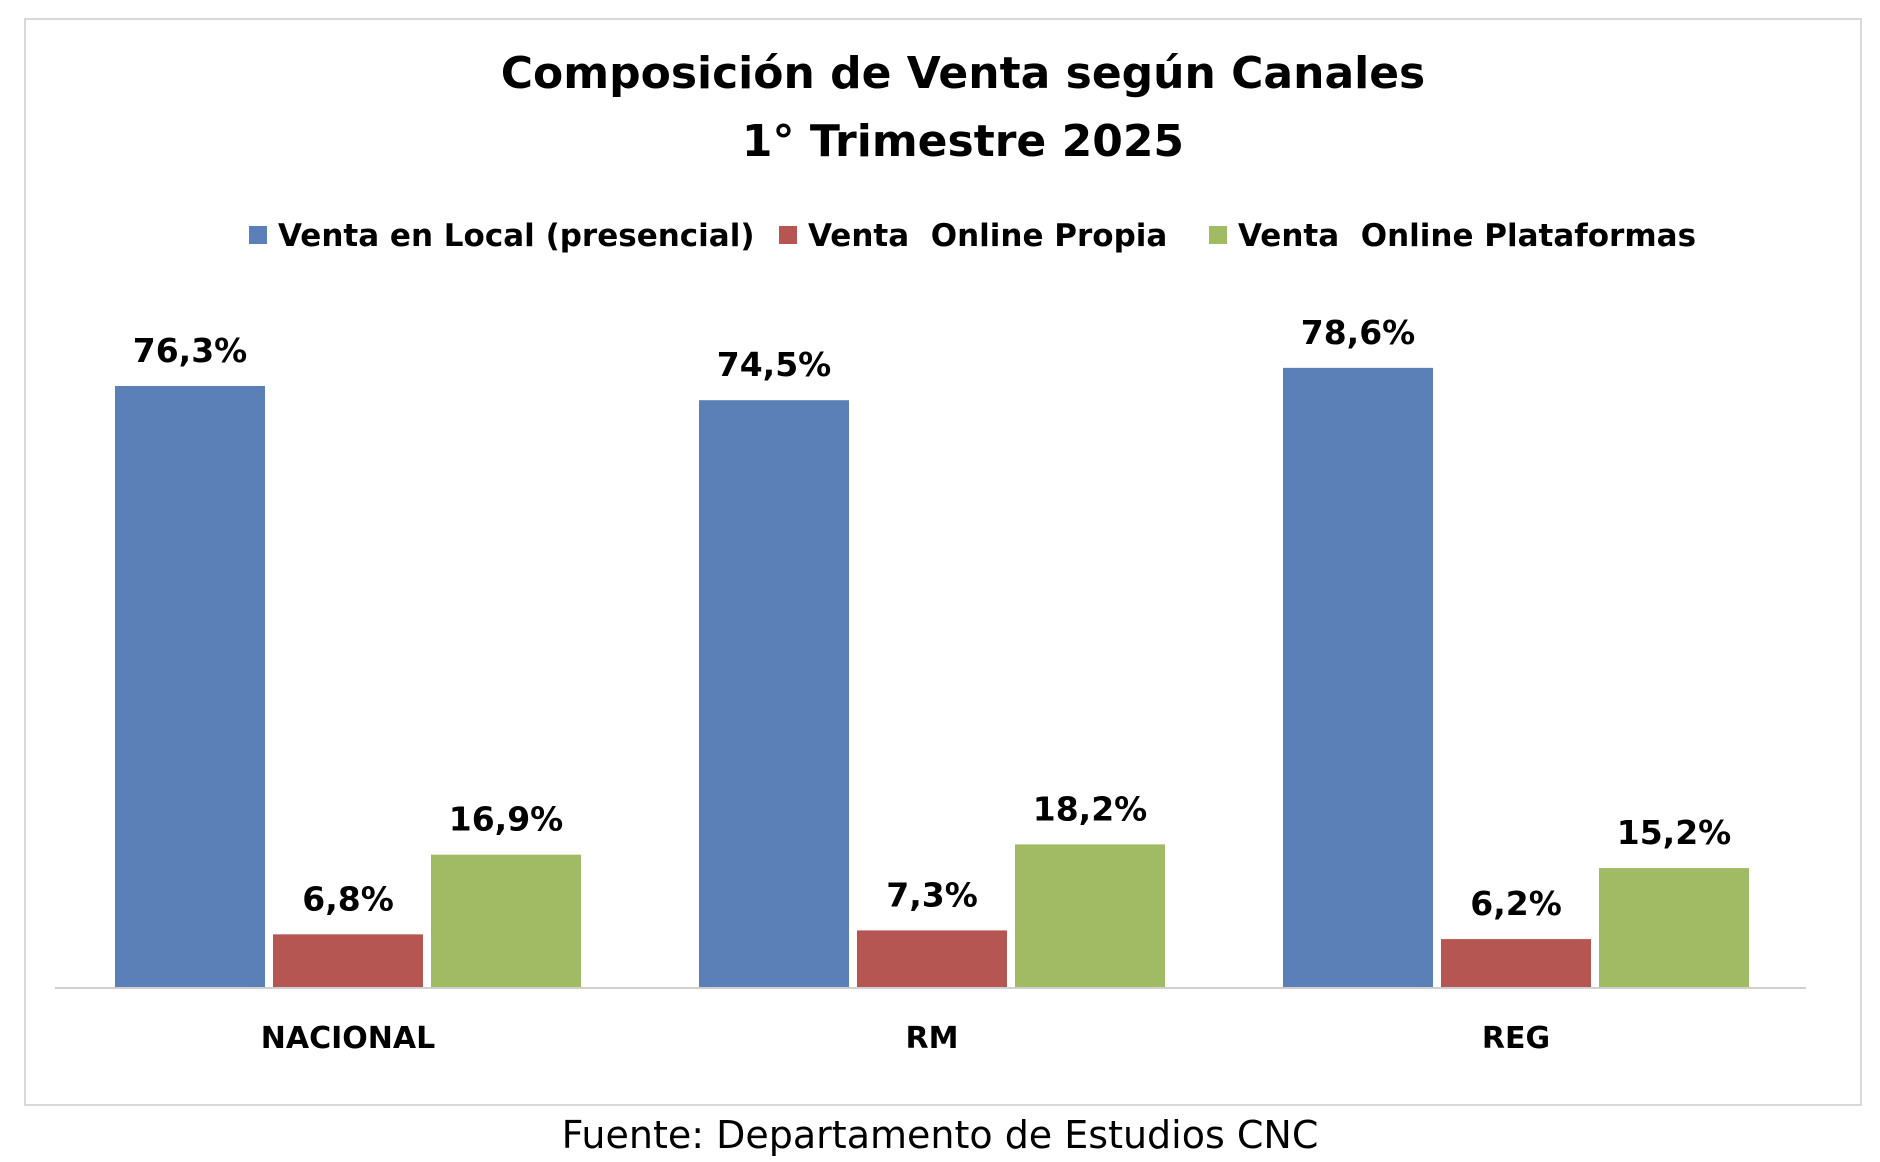 Image resolution: width=1880 pixels, height=1162 pixels. What do you see at coordinates (506, 819) in the screenshot?
I see `data-label-nacional-series-2: 16,9%` at bounding box center [506, 819].